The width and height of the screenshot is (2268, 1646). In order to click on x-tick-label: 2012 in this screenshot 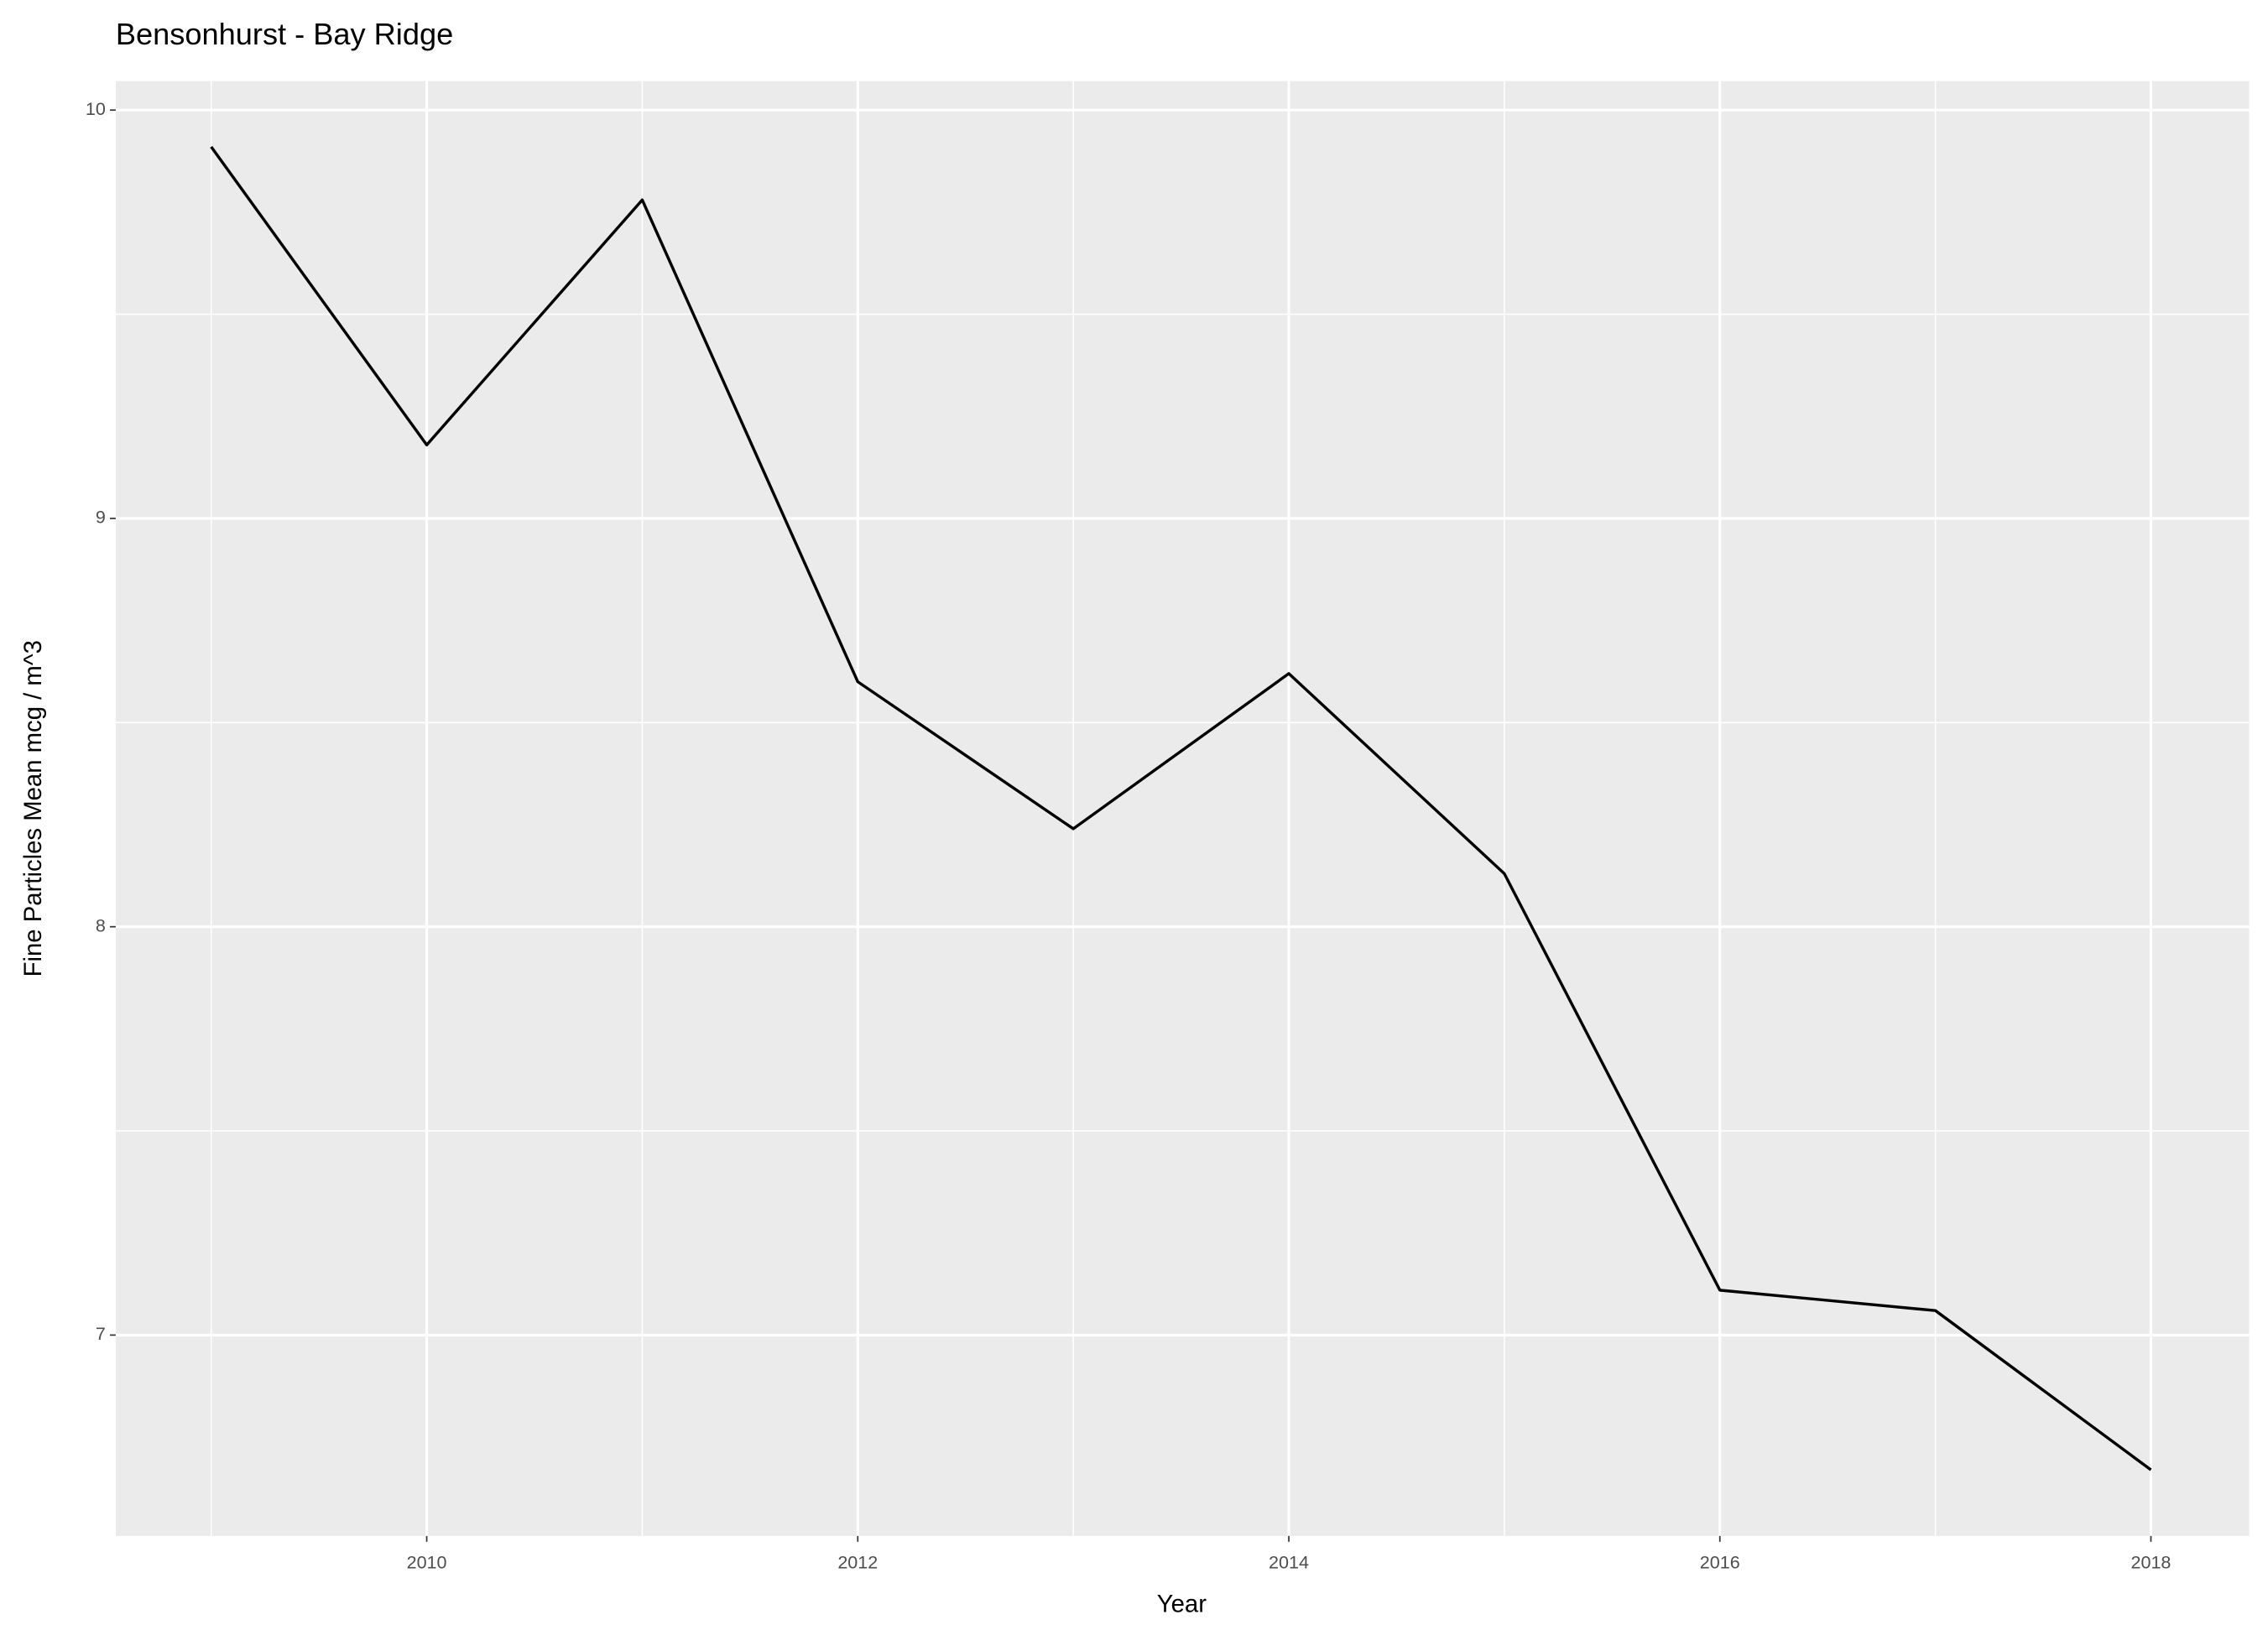, I will do `click(857, 1562)`.